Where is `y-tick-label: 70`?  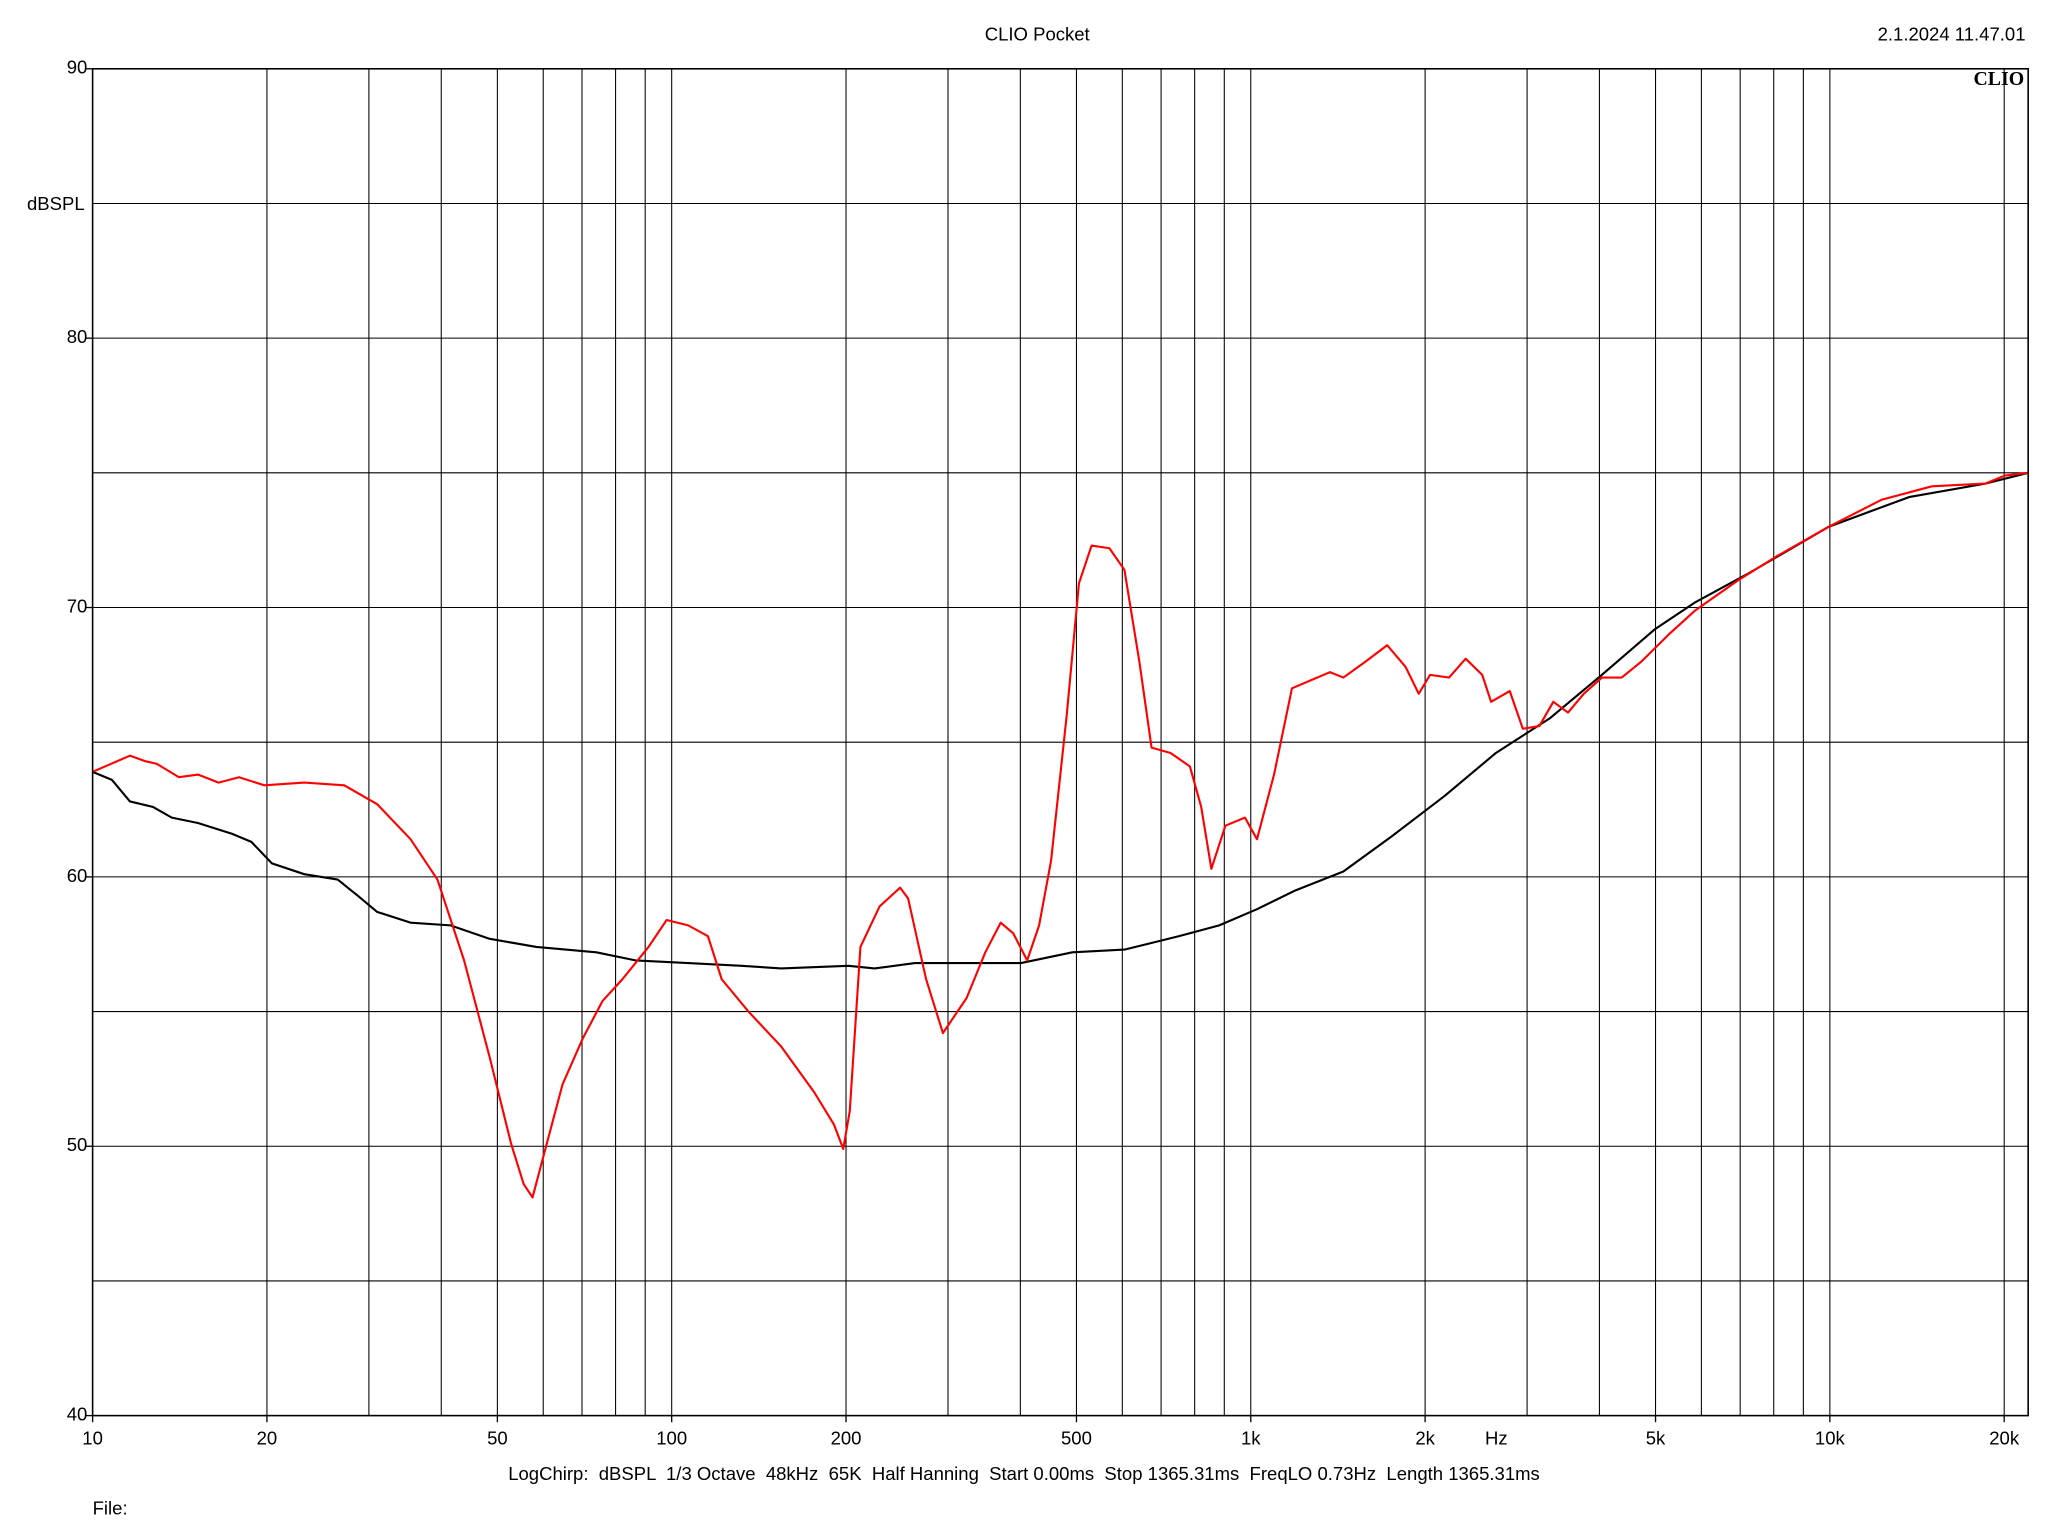
y-tick-label: 70 is located at coordinates (77, 605).